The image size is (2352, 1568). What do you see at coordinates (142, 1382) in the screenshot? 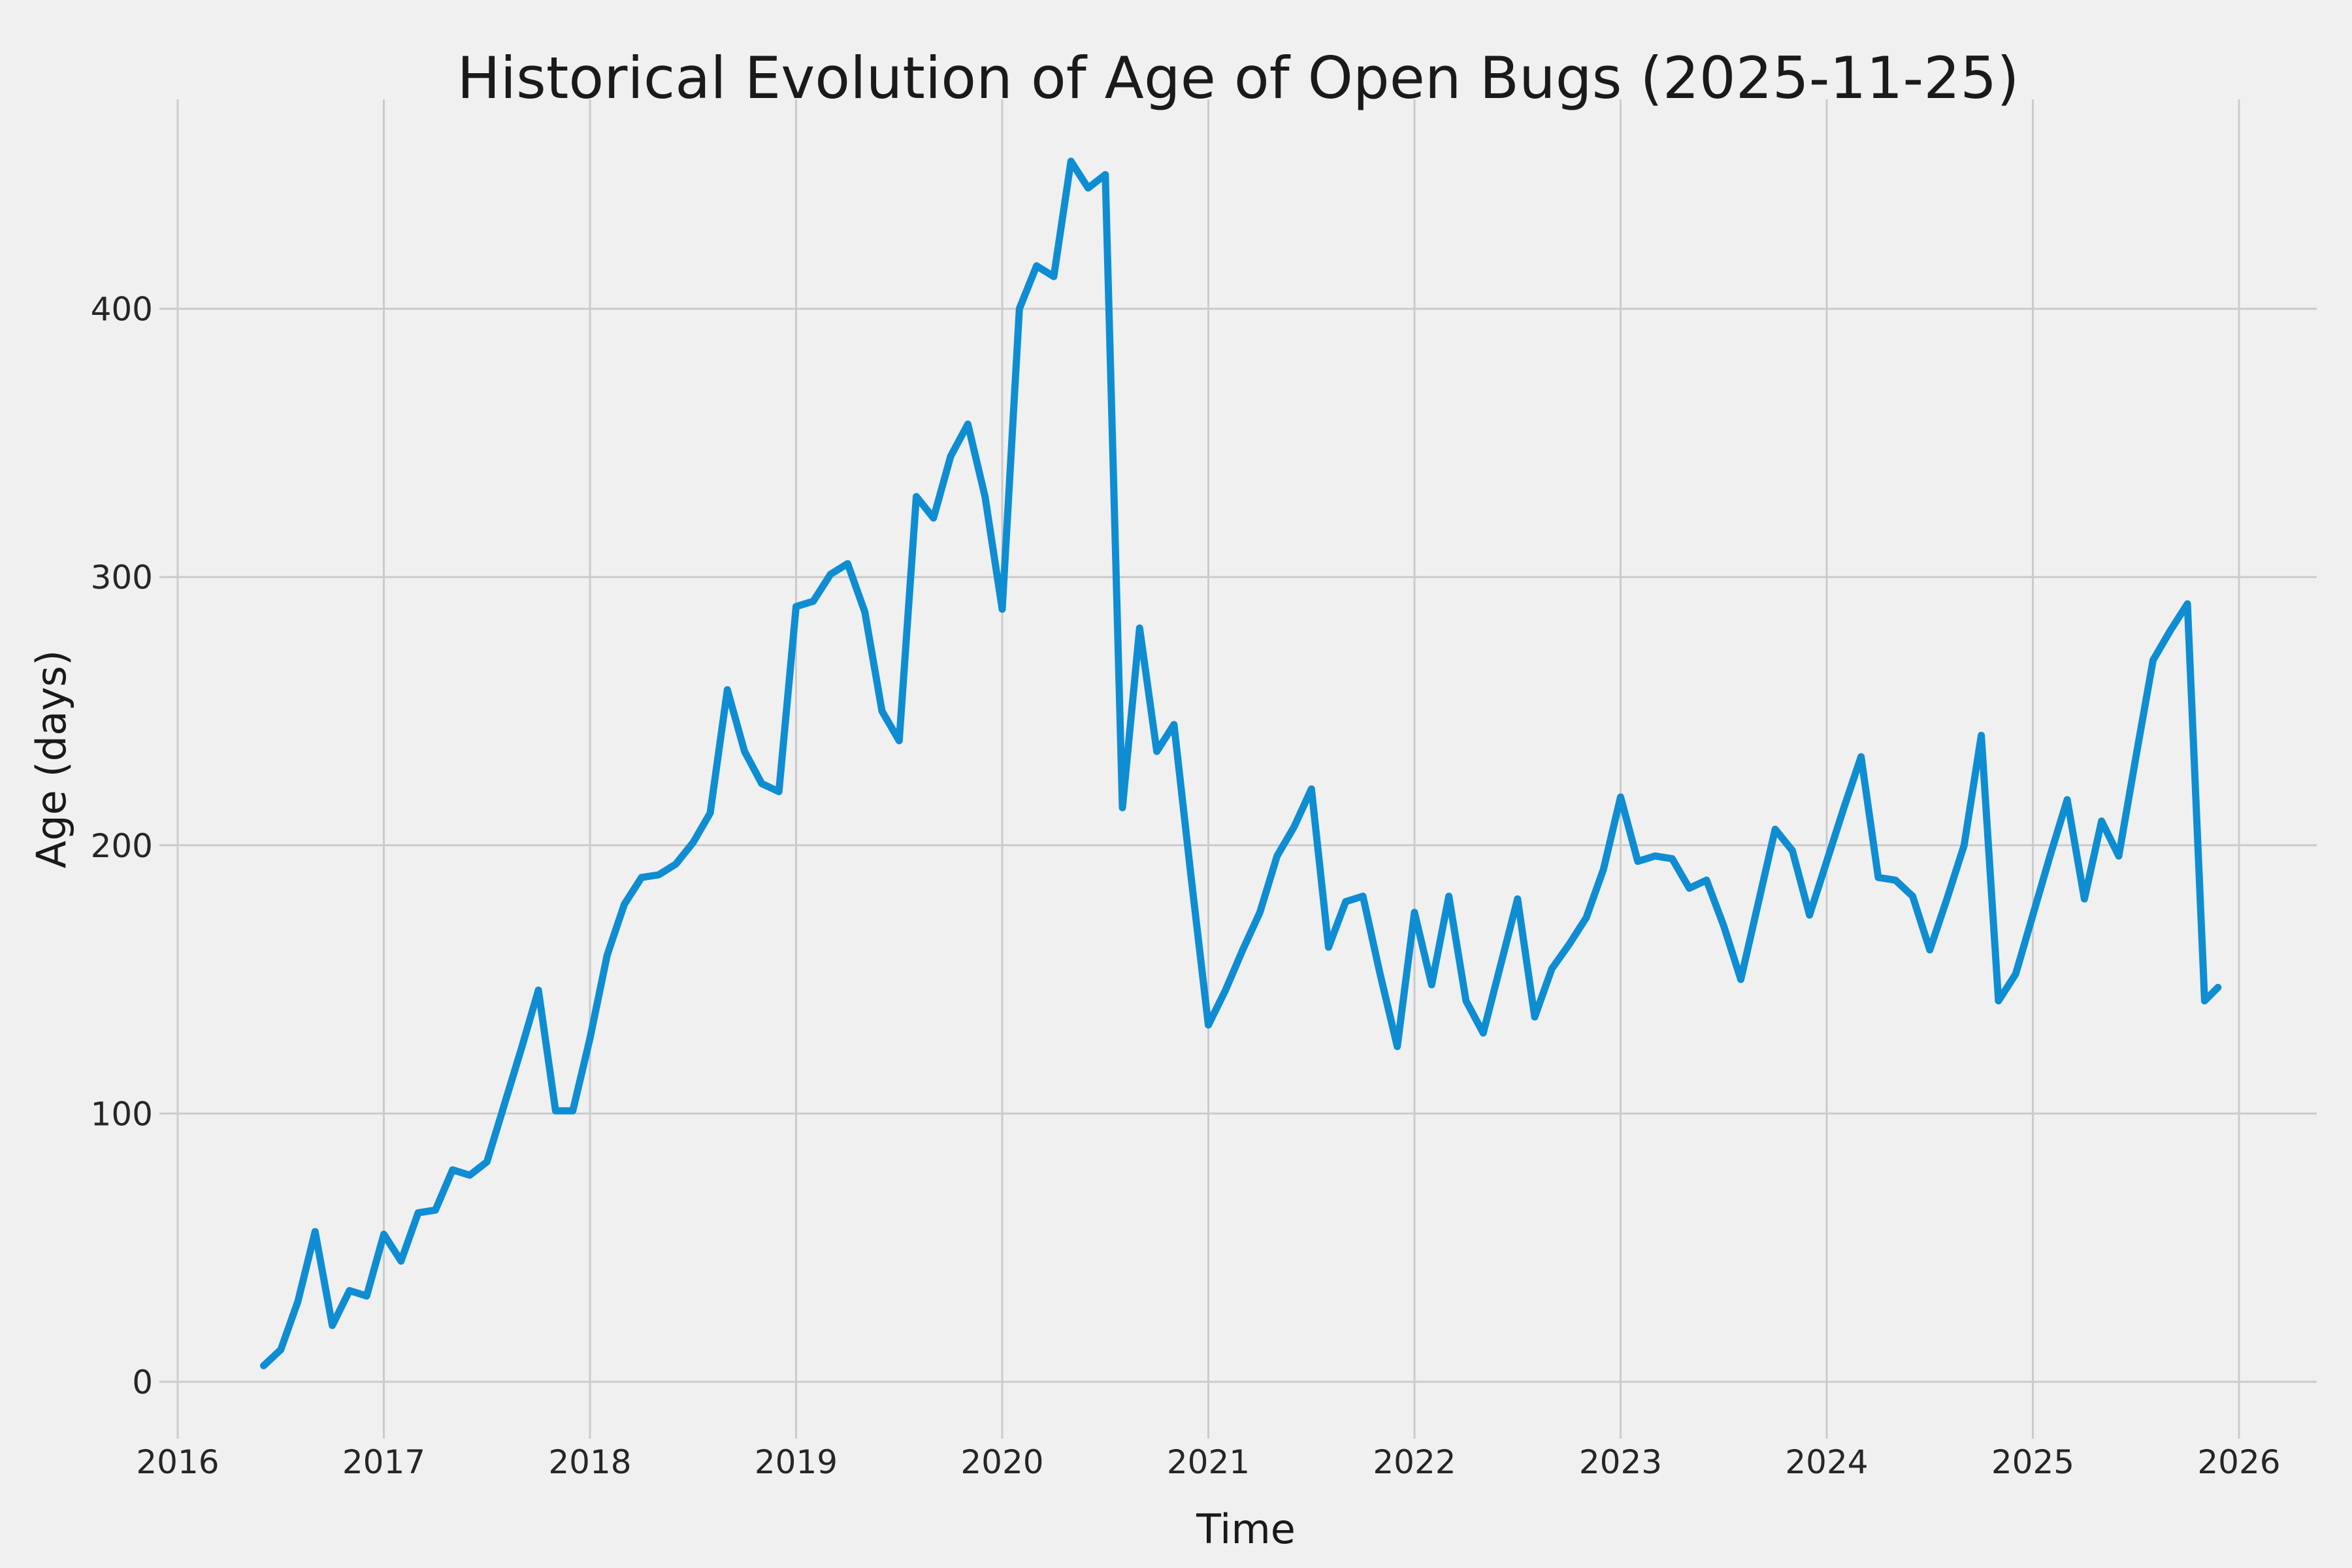
I see `y-tick-label: 0` at bounding box center [142, 1382].